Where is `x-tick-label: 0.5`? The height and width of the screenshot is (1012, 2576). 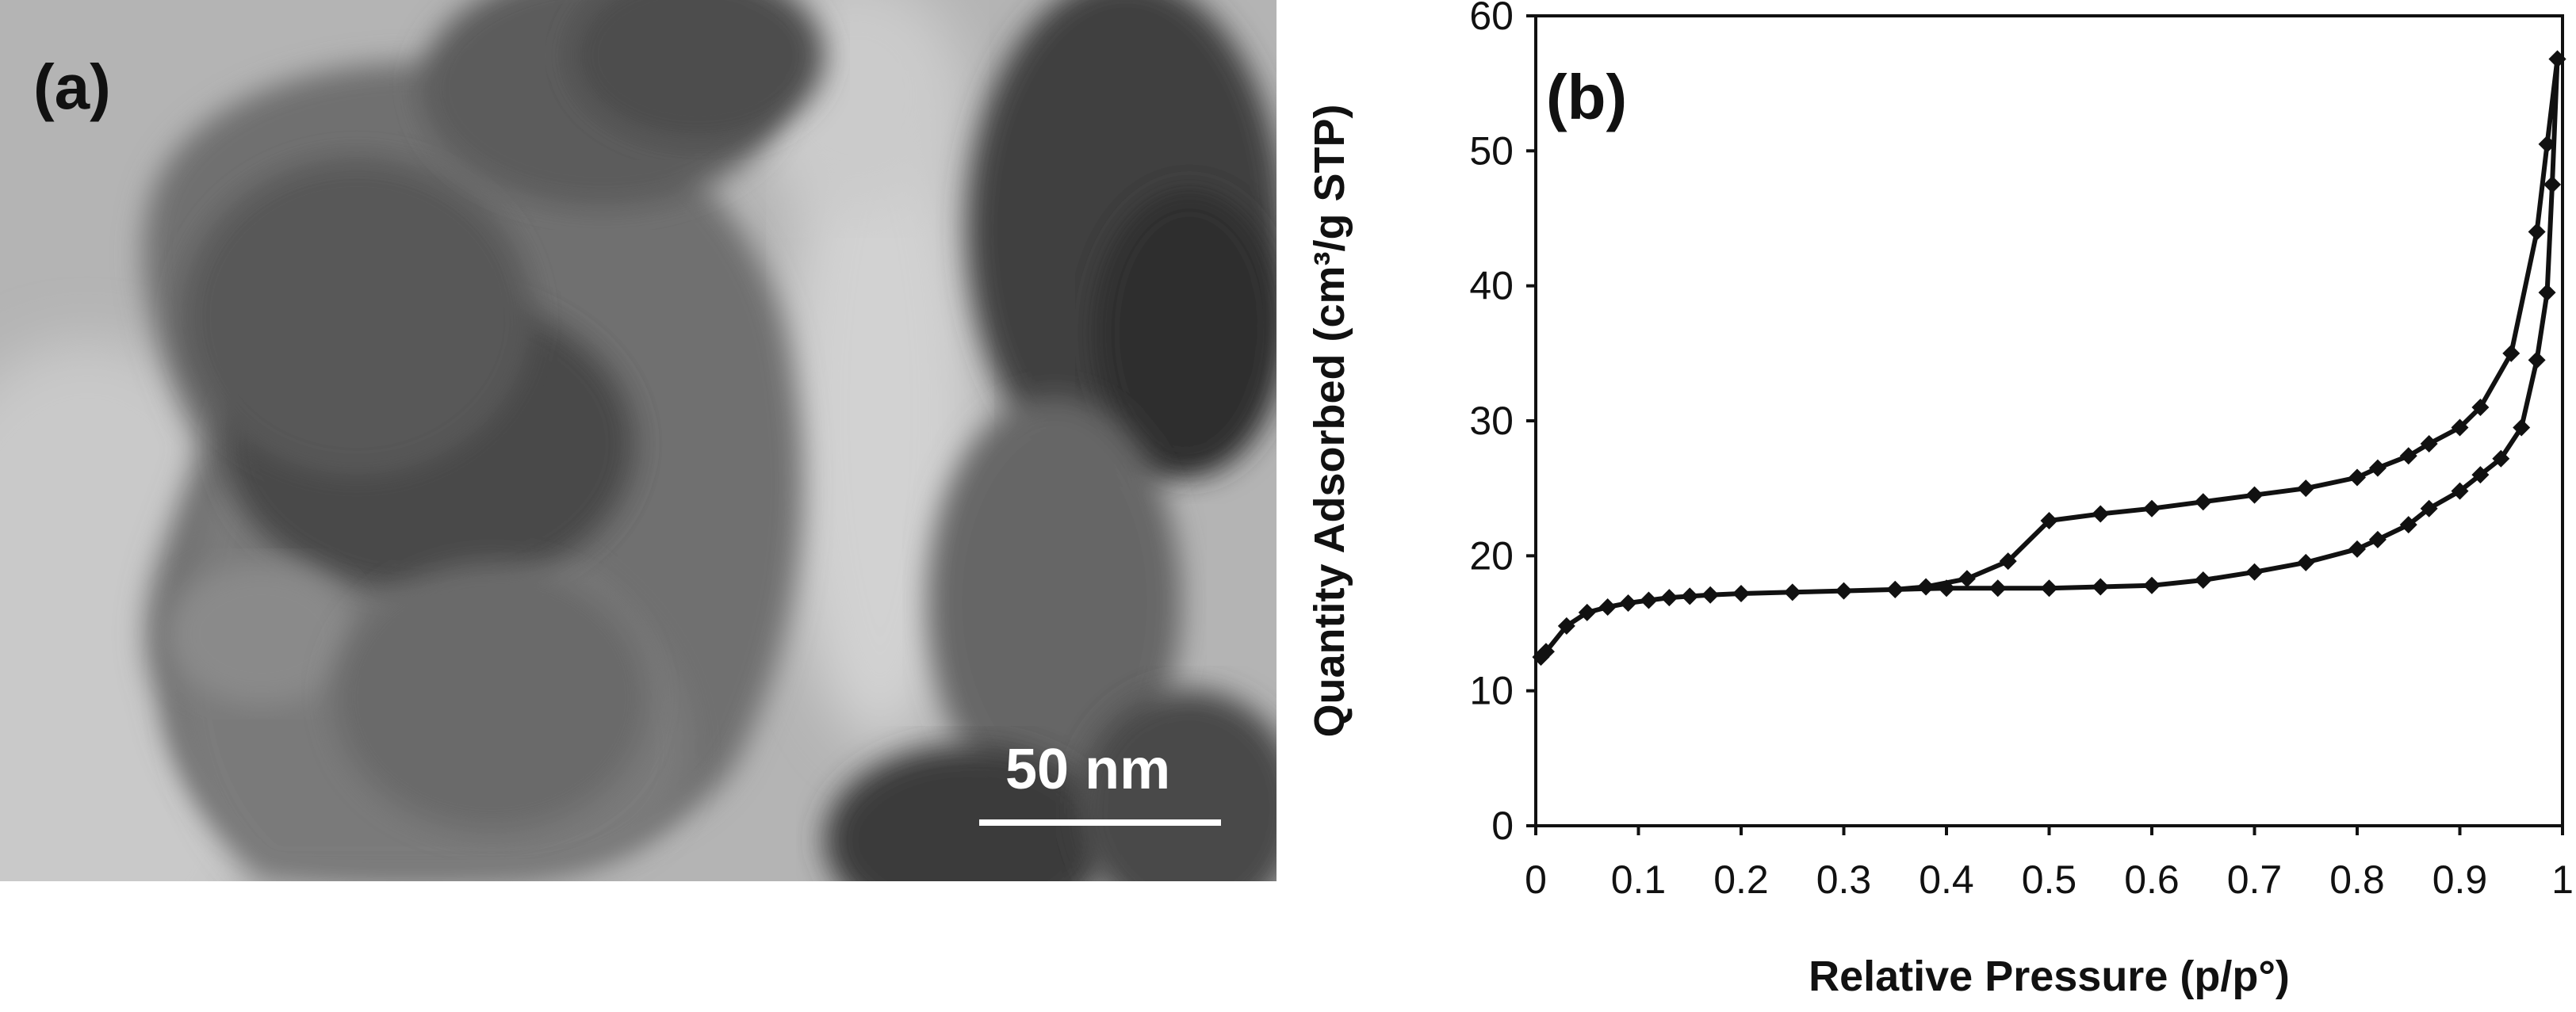 x-tick-label: 0.5 is located at coordinates (2049, 879).